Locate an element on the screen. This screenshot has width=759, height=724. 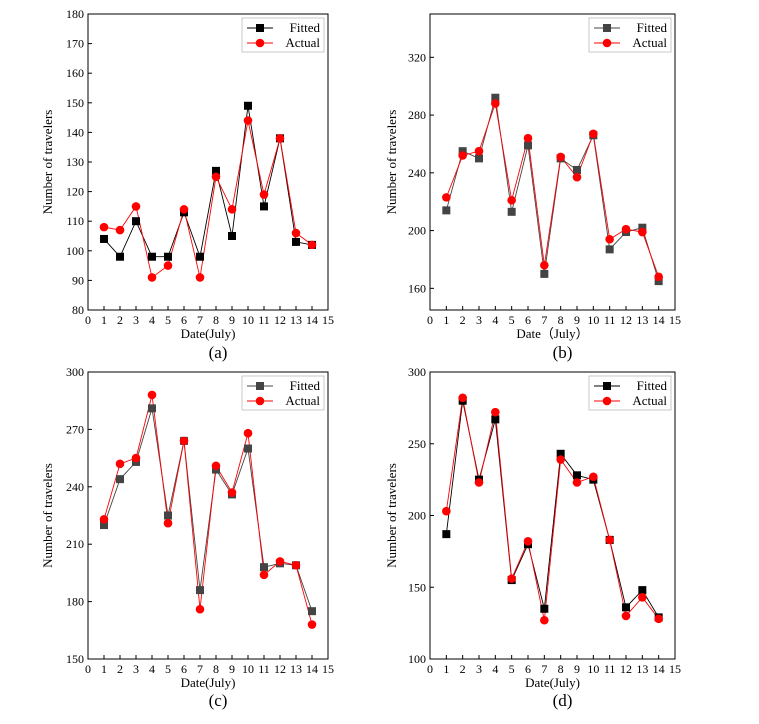
x-tick-label: 14 is located at coordinates (312, 320).